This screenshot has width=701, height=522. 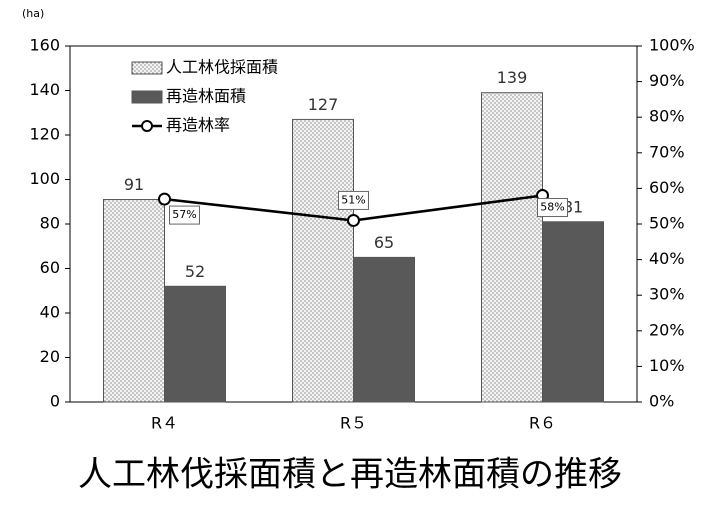 What do you see at coordinates (672, 45) in the screenshot?
I see `y2-tick-label: 100%` at bounding box center [672, 45].